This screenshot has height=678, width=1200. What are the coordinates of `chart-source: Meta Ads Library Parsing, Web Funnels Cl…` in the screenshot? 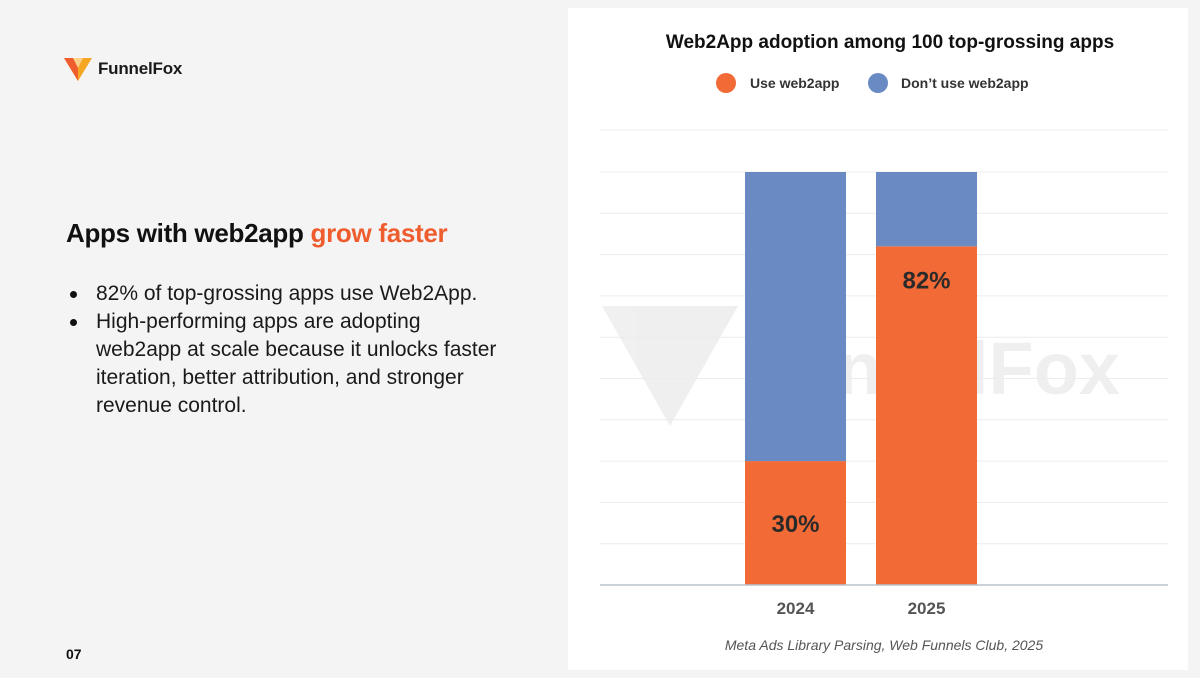 It's located at (884, 645).